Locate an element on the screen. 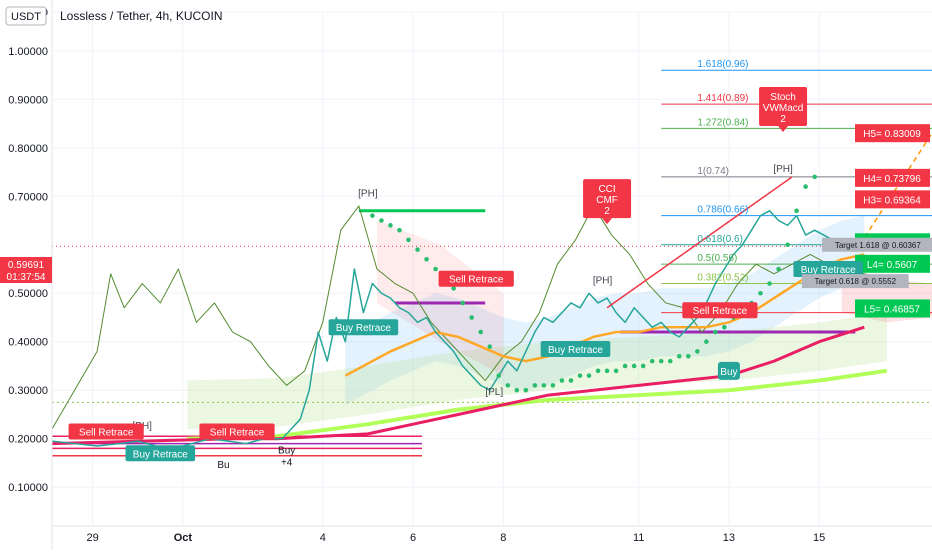 This screenshot has width=932, height=555. pivot-label: L5= 0.46857 is located at coordinates (892, 309).